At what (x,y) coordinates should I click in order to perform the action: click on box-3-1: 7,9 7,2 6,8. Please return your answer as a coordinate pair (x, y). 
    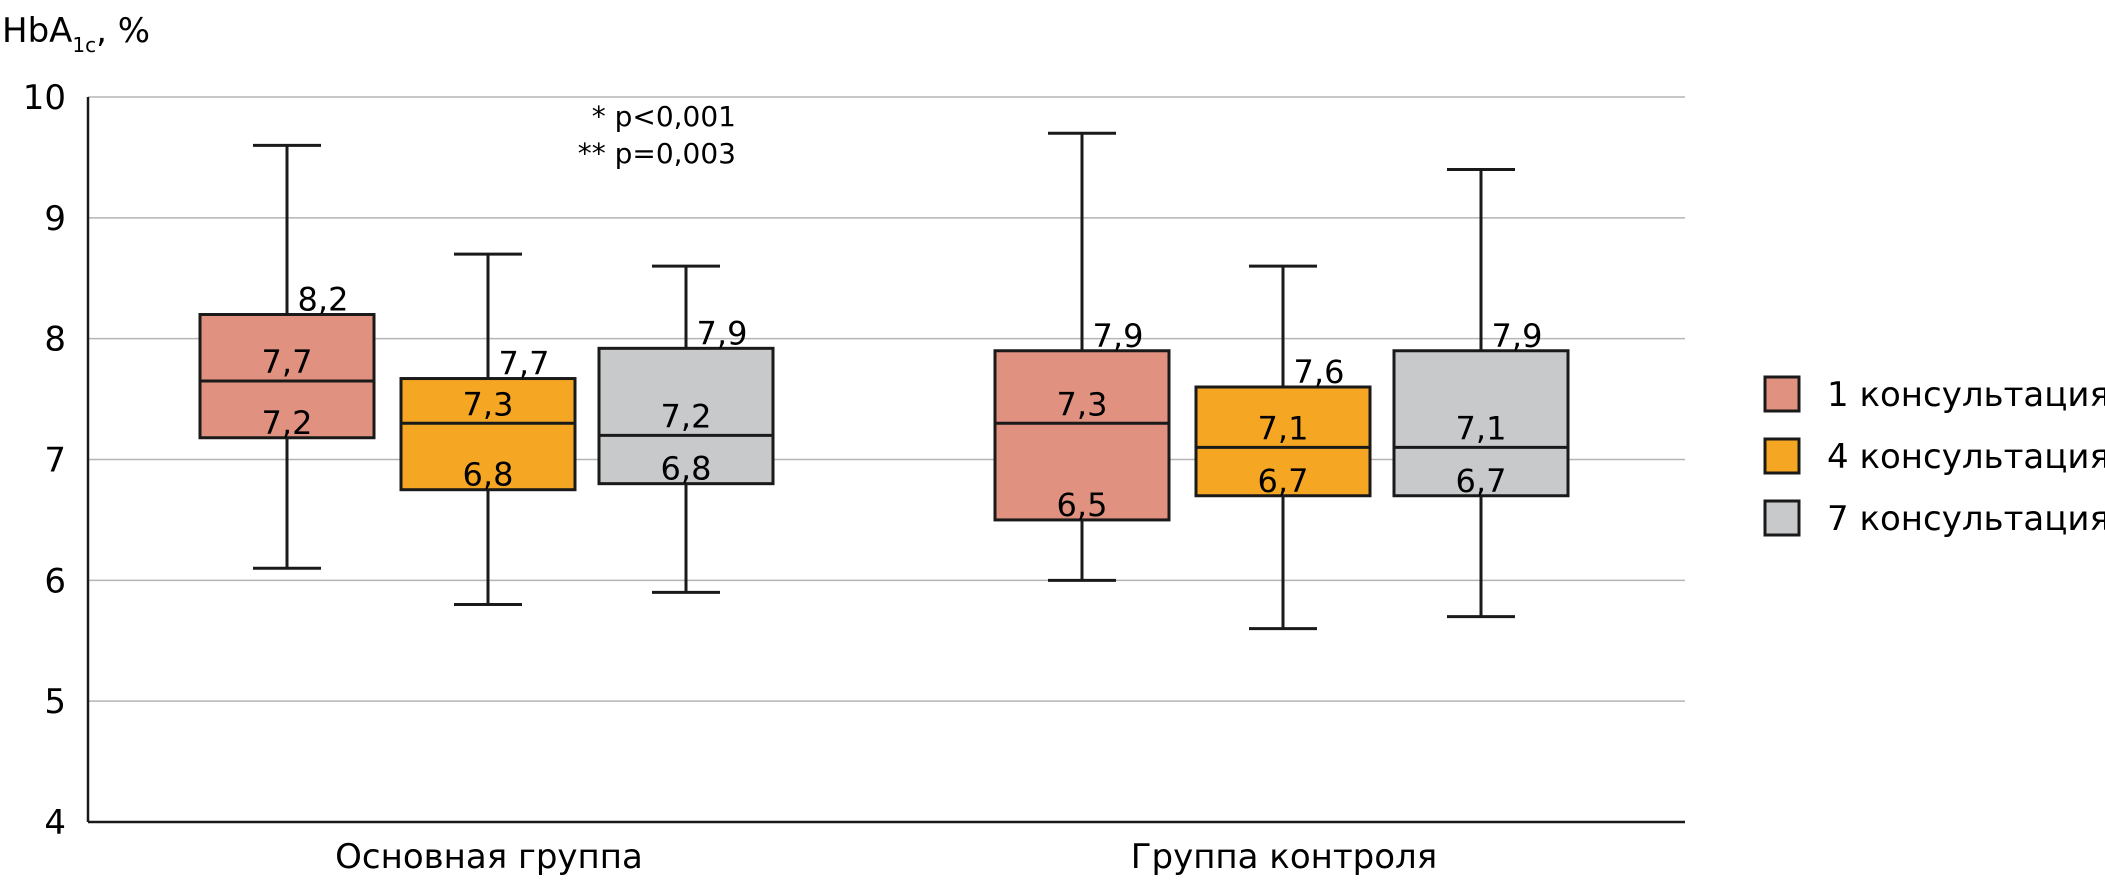
    Looking at the image, I should click on (686, 429).